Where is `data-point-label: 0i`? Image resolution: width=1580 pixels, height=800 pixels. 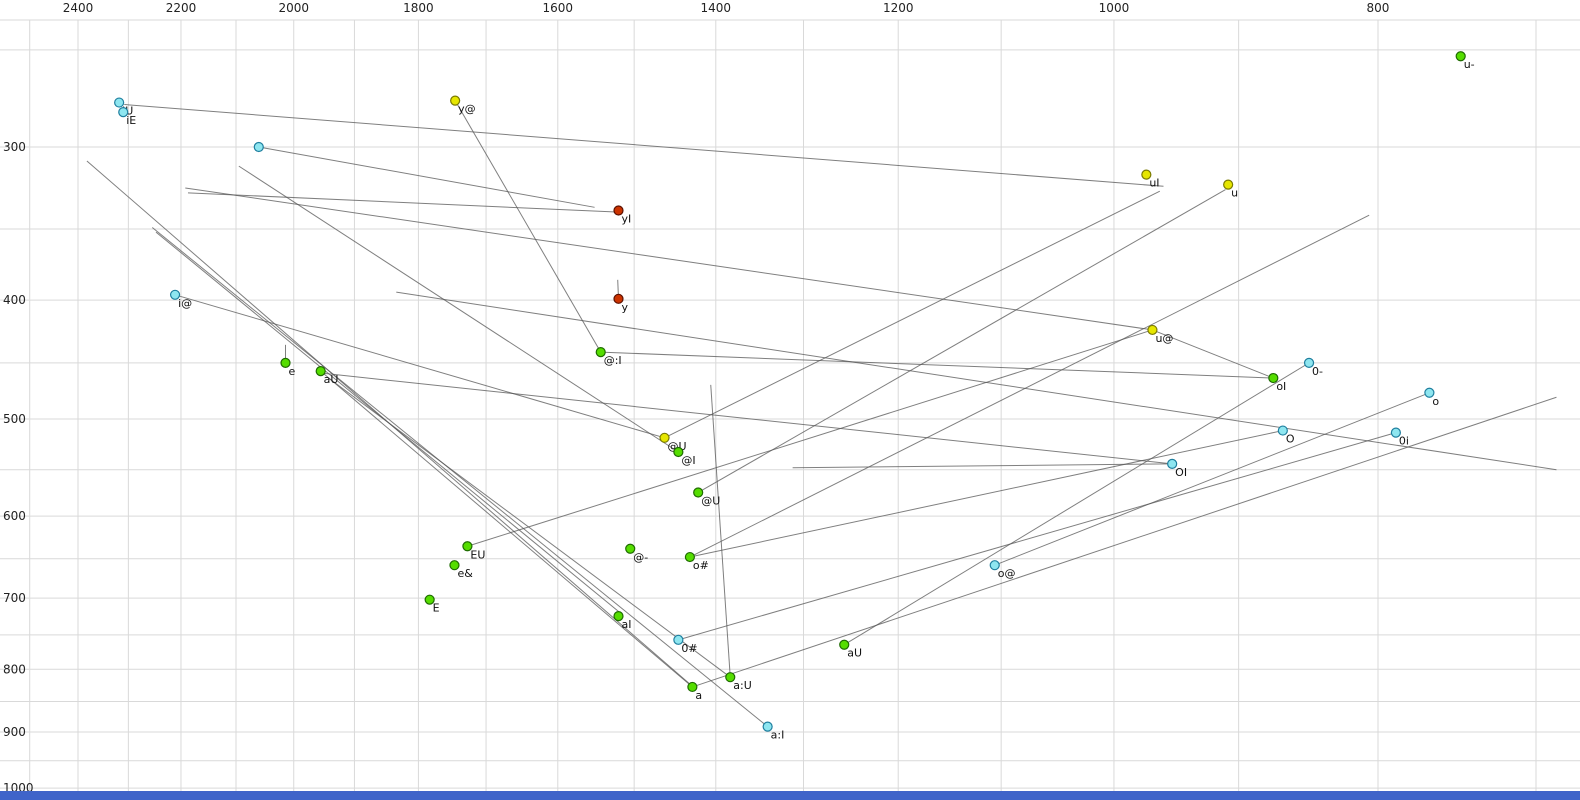 data-point-label: 0i is located at coordinates (1404, 441).